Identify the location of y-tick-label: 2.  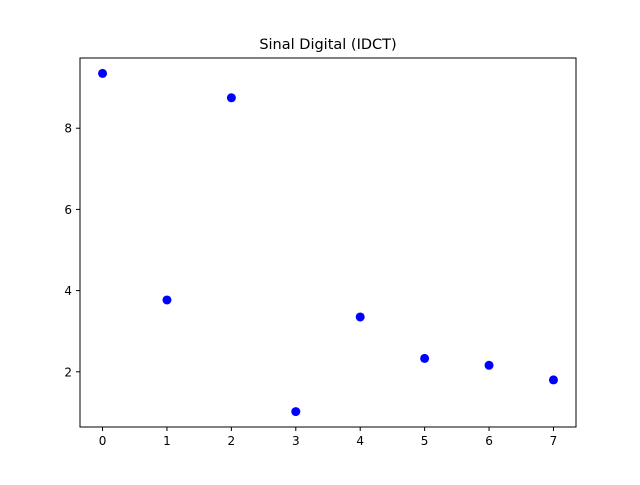
(68, 372).